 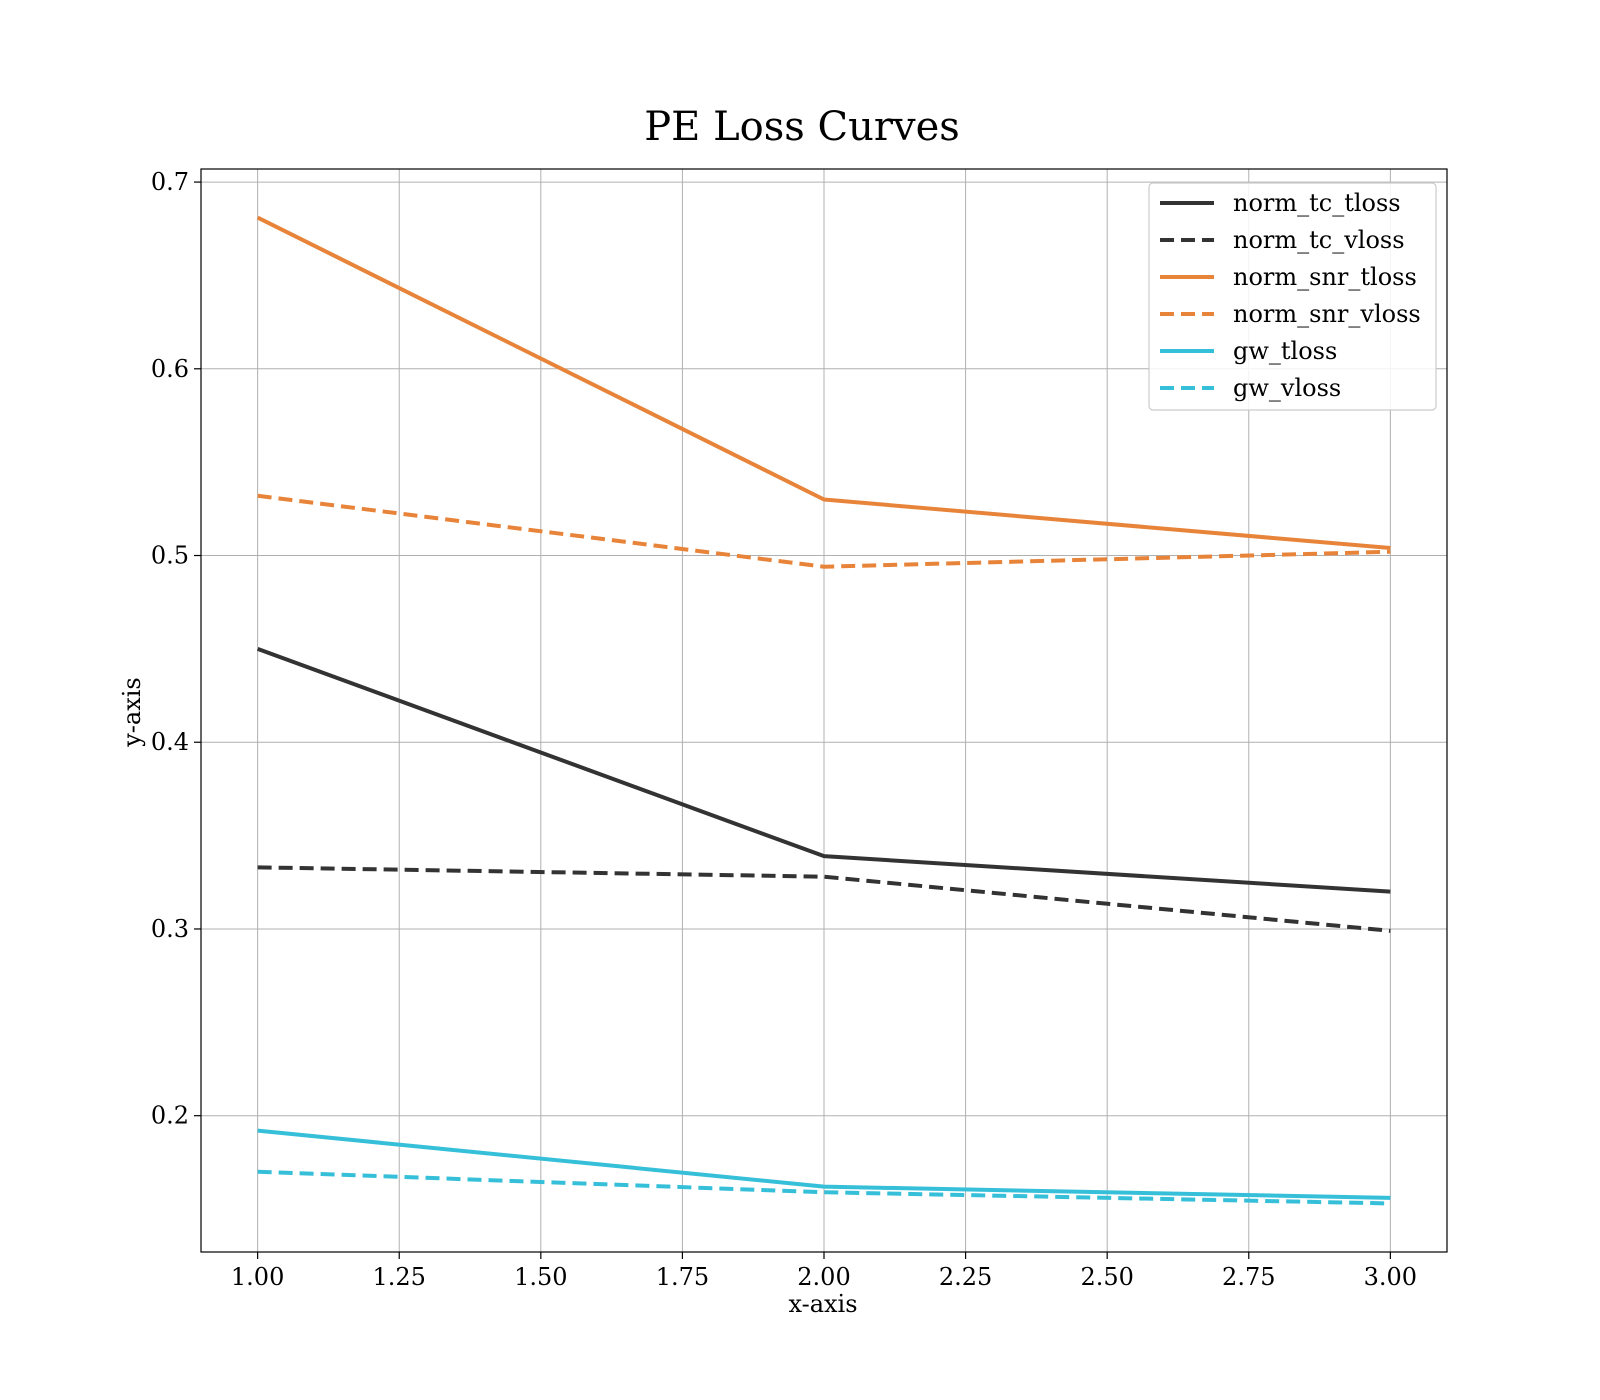 I want to click on legend-box, so click(x=1292, y=296).